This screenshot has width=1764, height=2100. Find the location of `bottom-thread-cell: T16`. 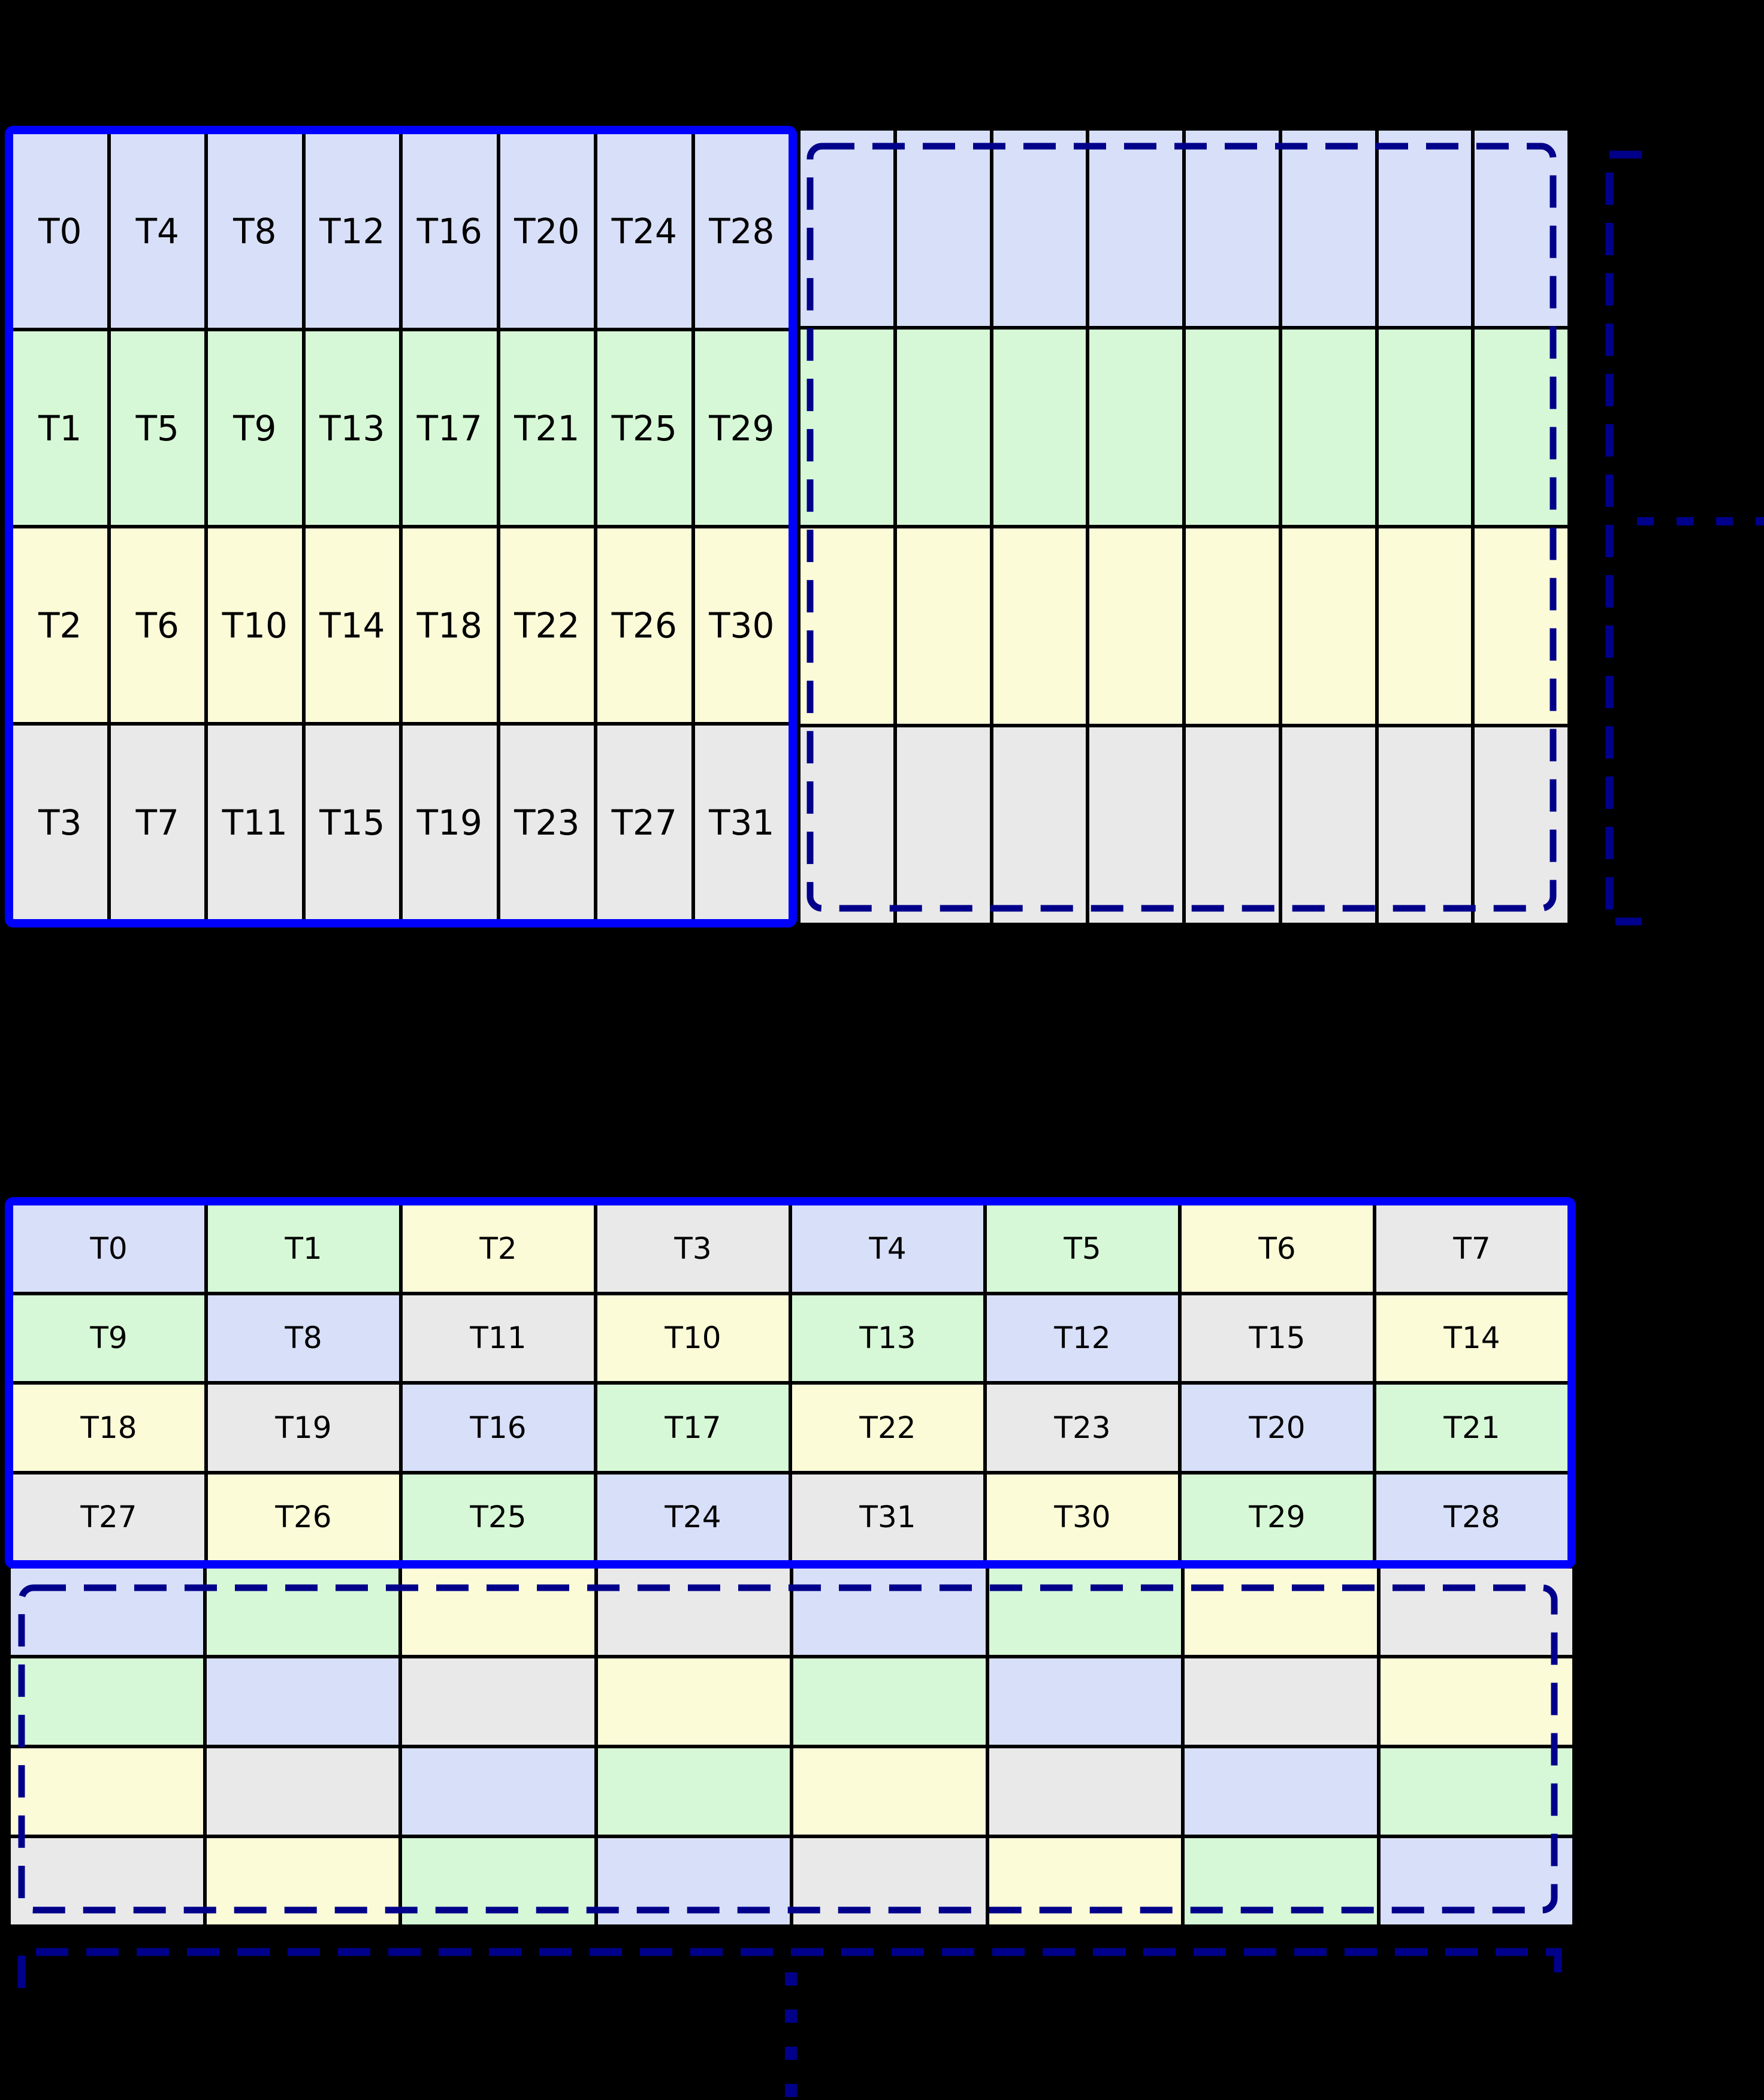

bottom-thread-cell: T16 is located at coordinates (498, 1428).